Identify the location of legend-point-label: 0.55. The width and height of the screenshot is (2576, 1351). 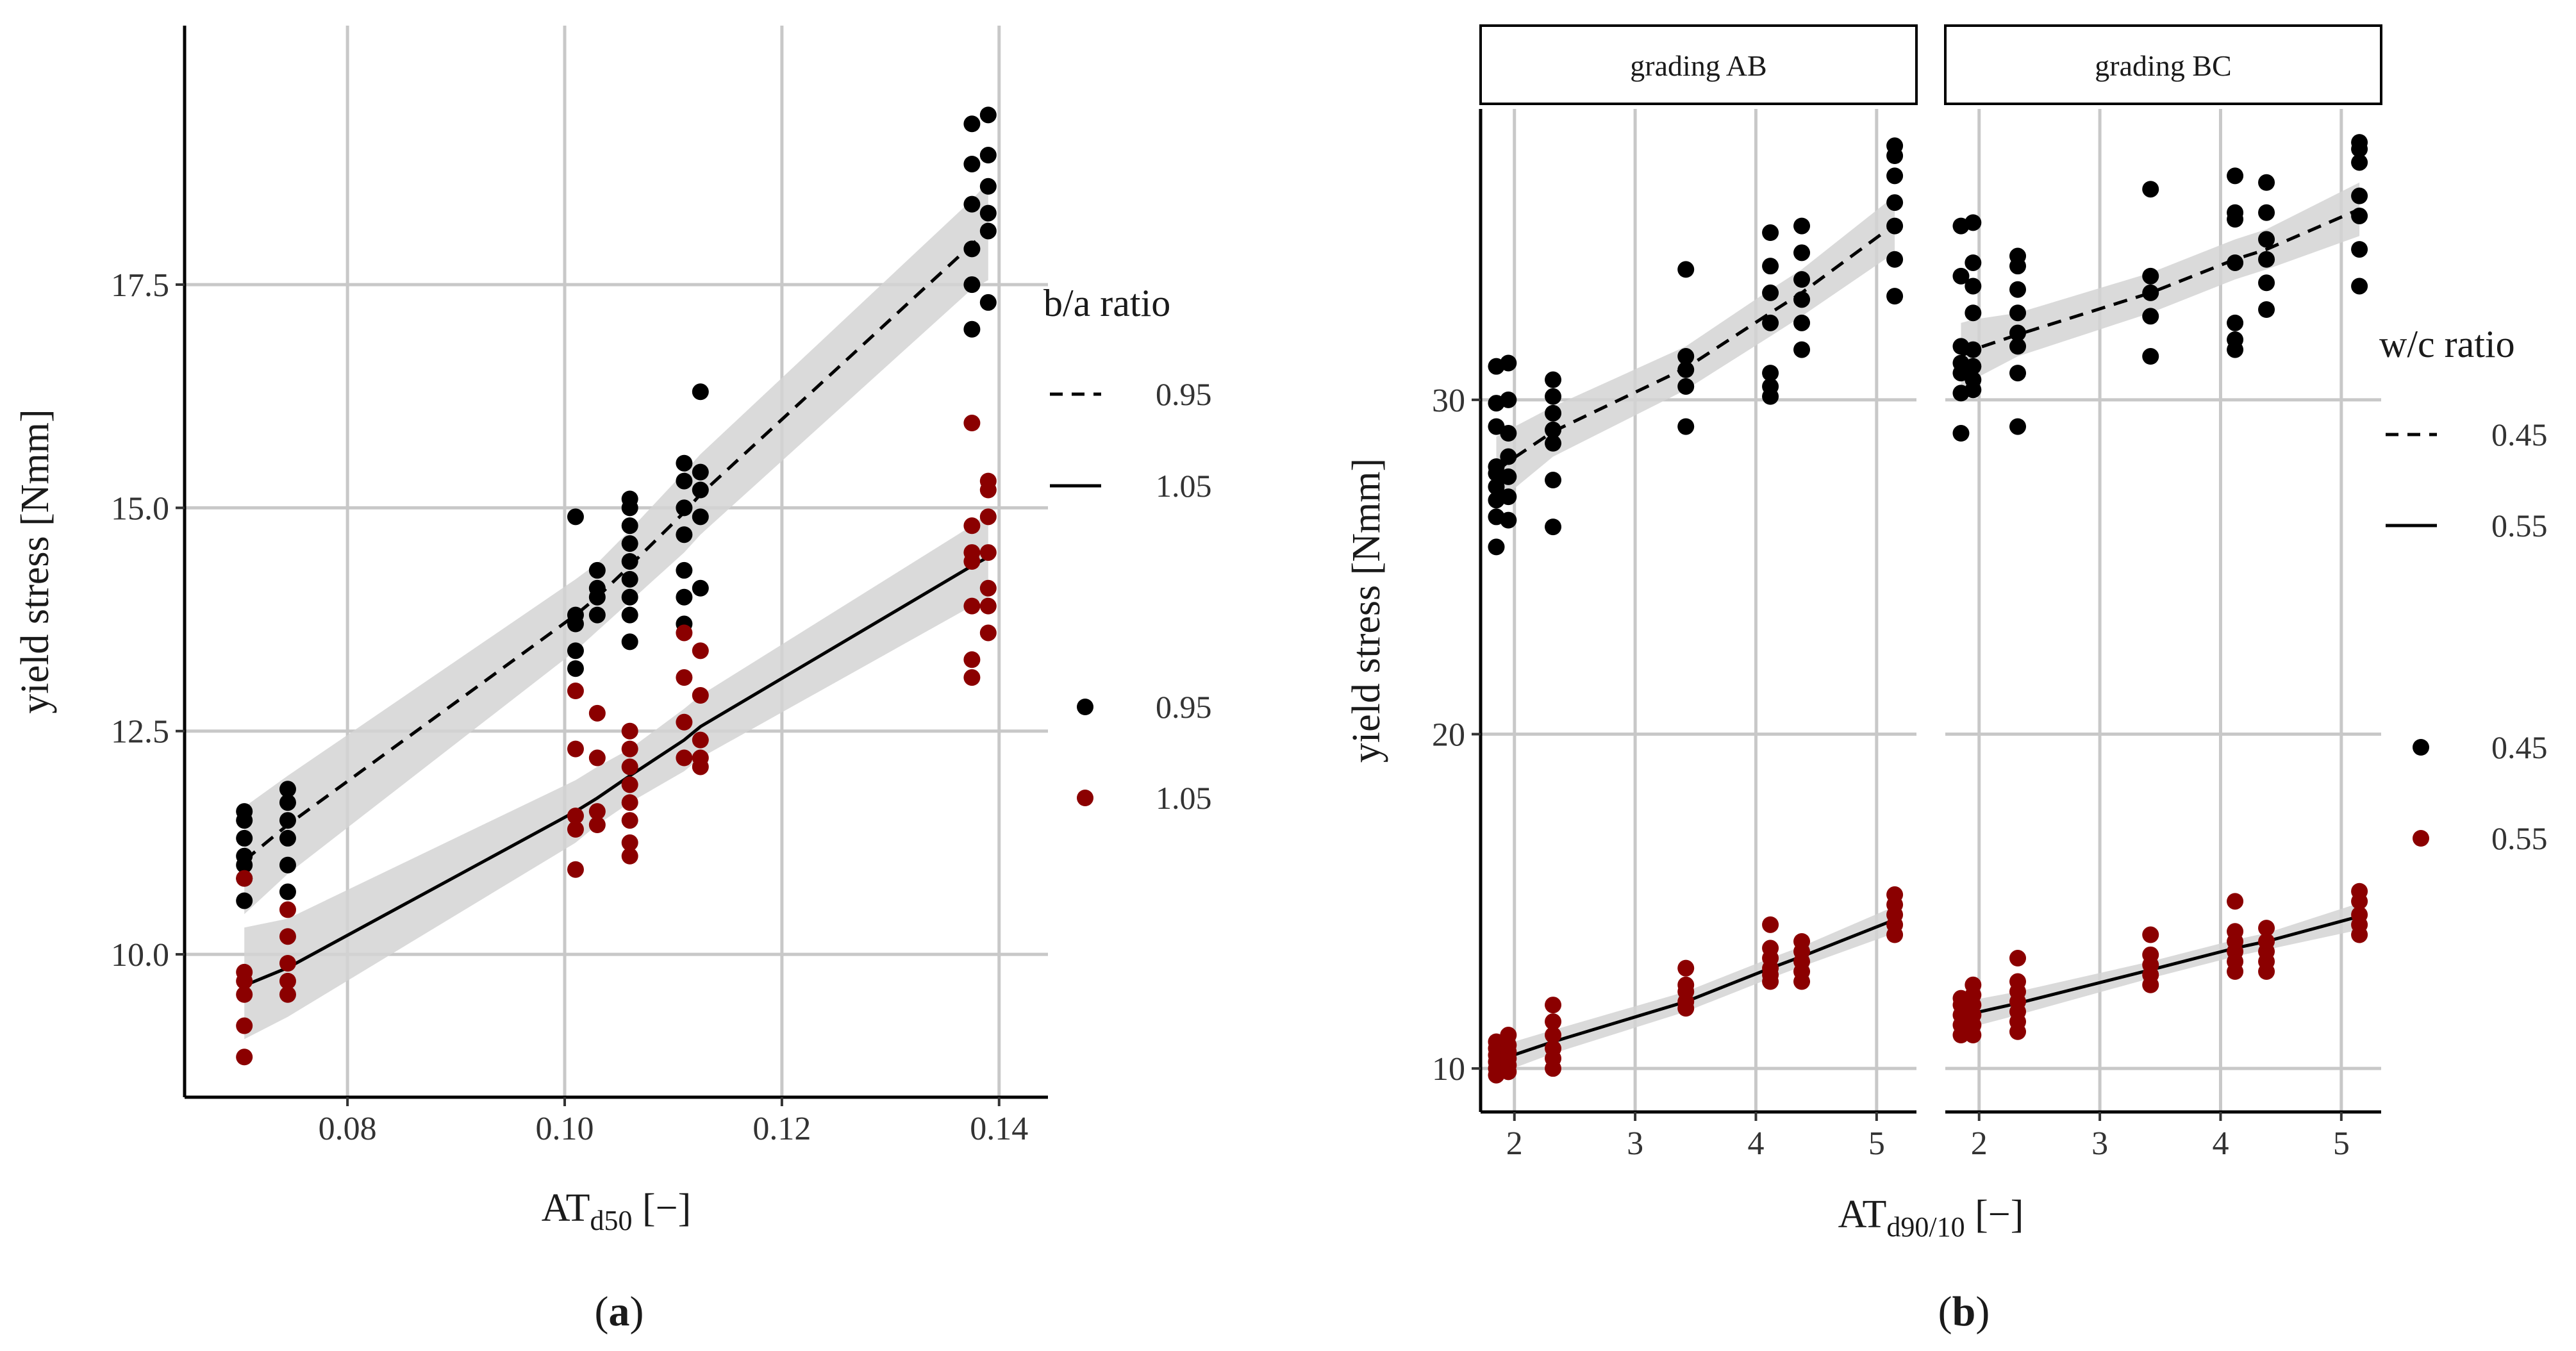
(2519, 838).